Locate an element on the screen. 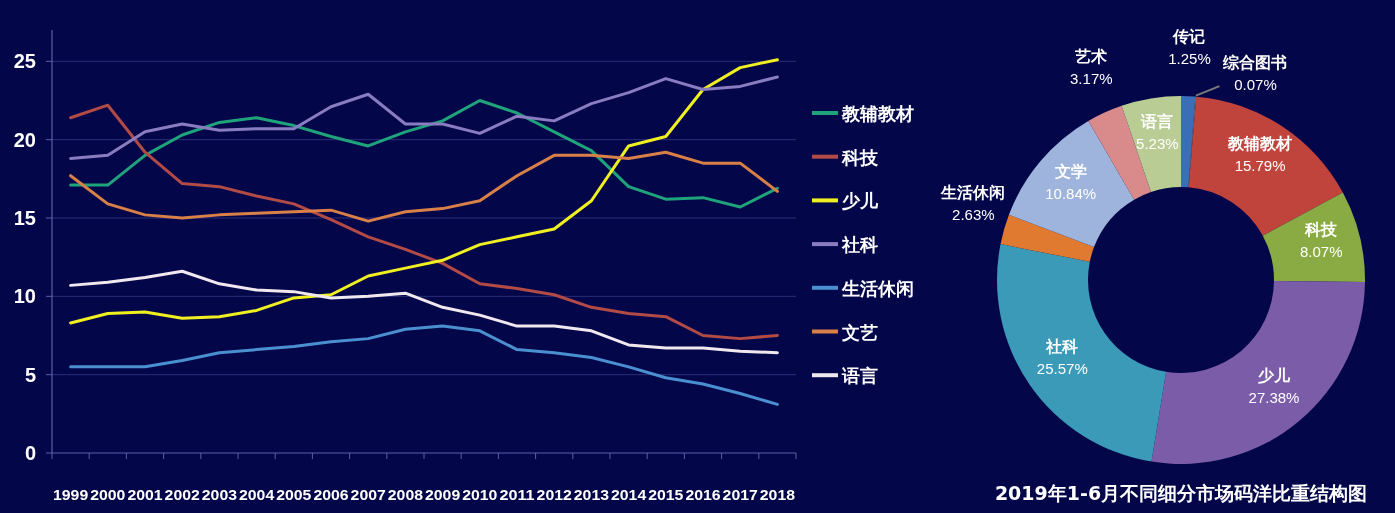 This screenshot has height=513, width=1395. data-label: 8.07% is located at coordinates (1321, 252).